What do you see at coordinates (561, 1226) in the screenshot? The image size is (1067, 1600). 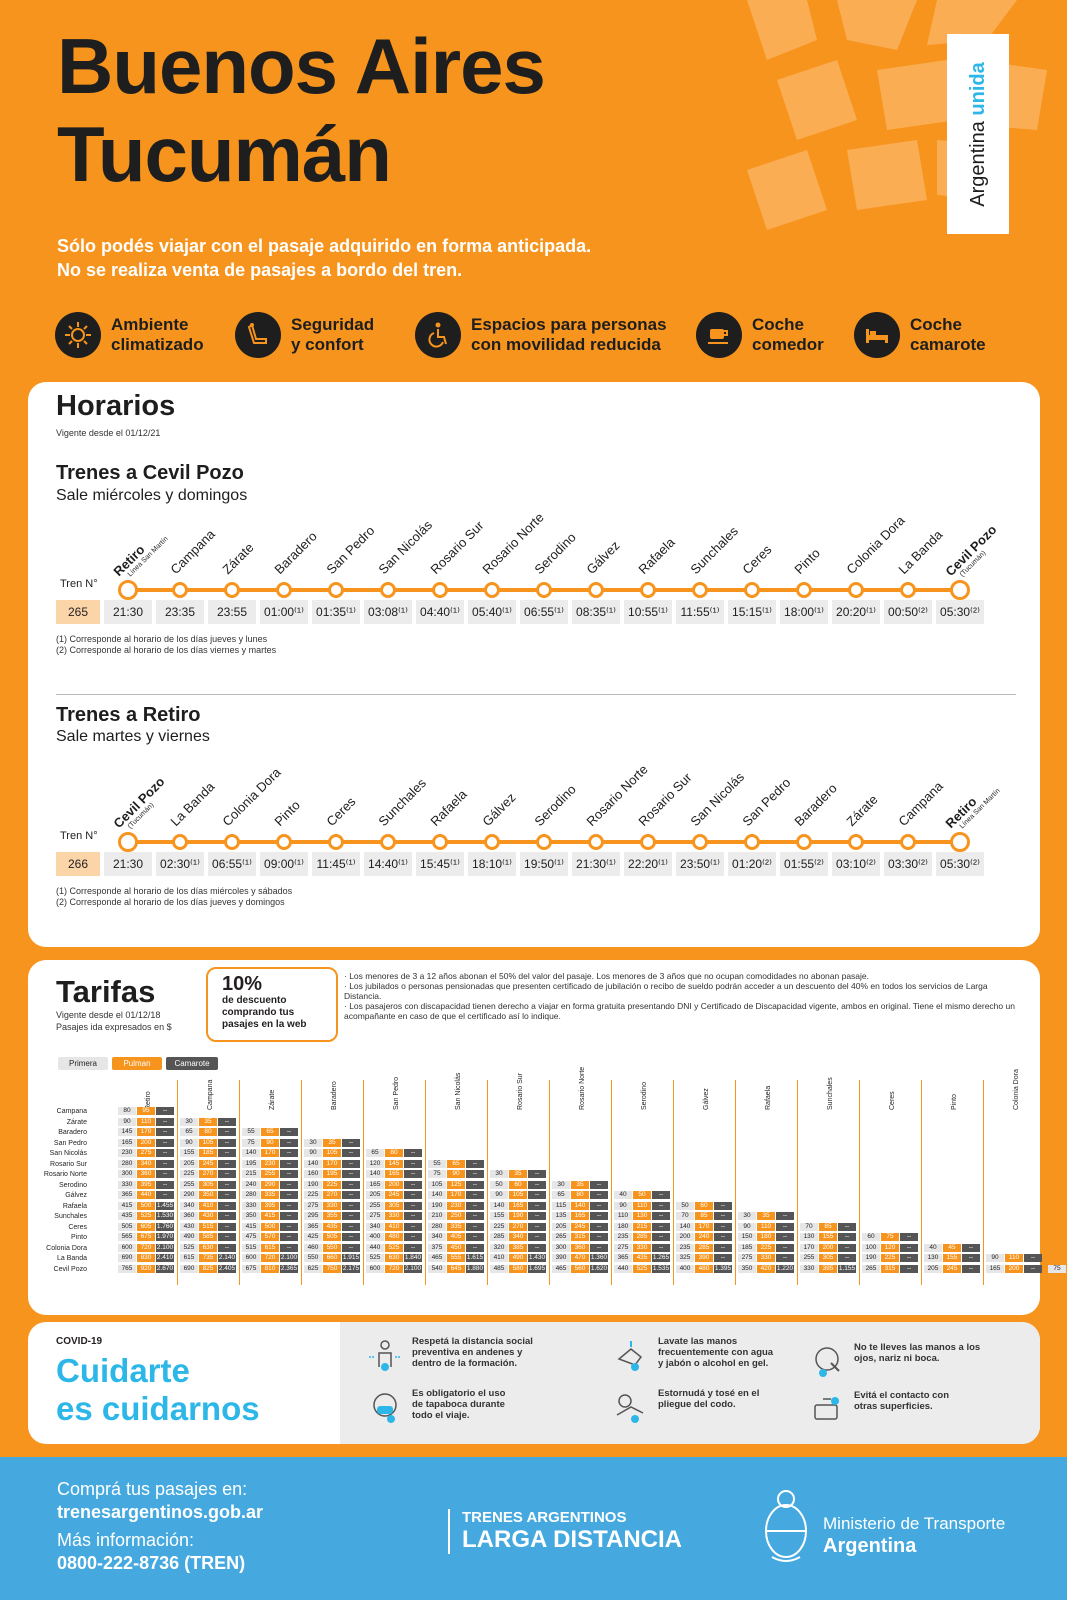 I see `fare-cell: 205` at bounding box center [561, 1226].